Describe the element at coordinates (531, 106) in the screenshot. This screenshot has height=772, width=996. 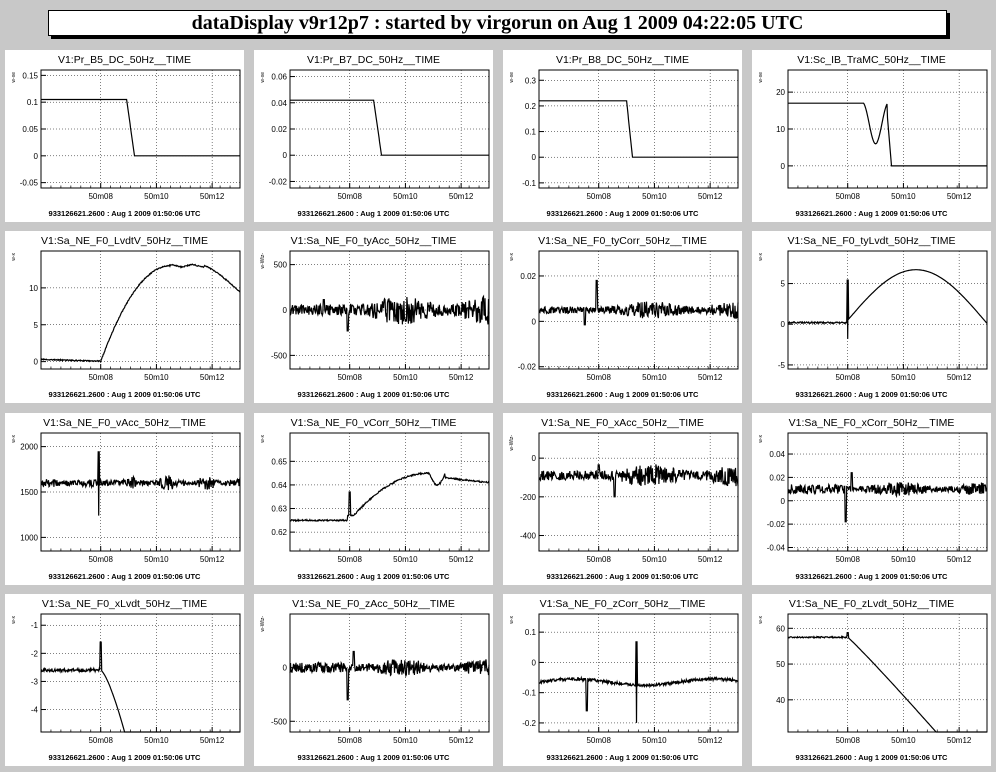
I see `y-tick-label: 0.2` at that location.